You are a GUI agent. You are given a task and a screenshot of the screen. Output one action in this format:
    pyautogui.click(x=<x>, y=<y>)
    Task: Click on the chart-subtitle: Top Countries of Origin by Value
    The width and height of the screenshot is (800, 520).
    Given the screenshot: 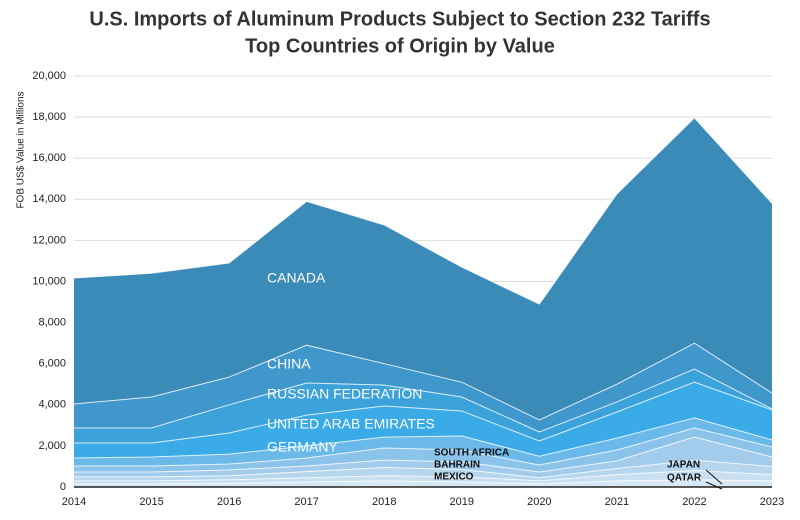 What is the action you would take?
    pyautogui.click(x=400, y=46)
    